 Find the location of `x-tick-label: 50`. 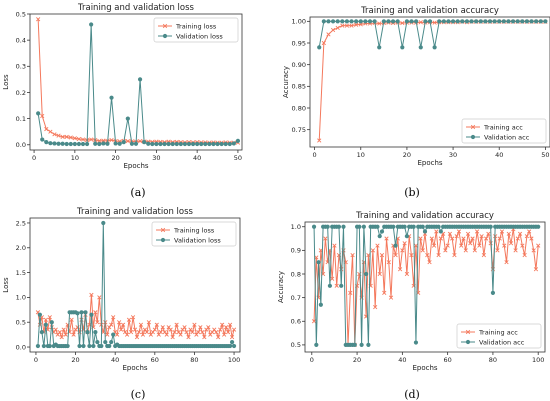

x-tick-label: 50 is located at coordinates (545, 155).